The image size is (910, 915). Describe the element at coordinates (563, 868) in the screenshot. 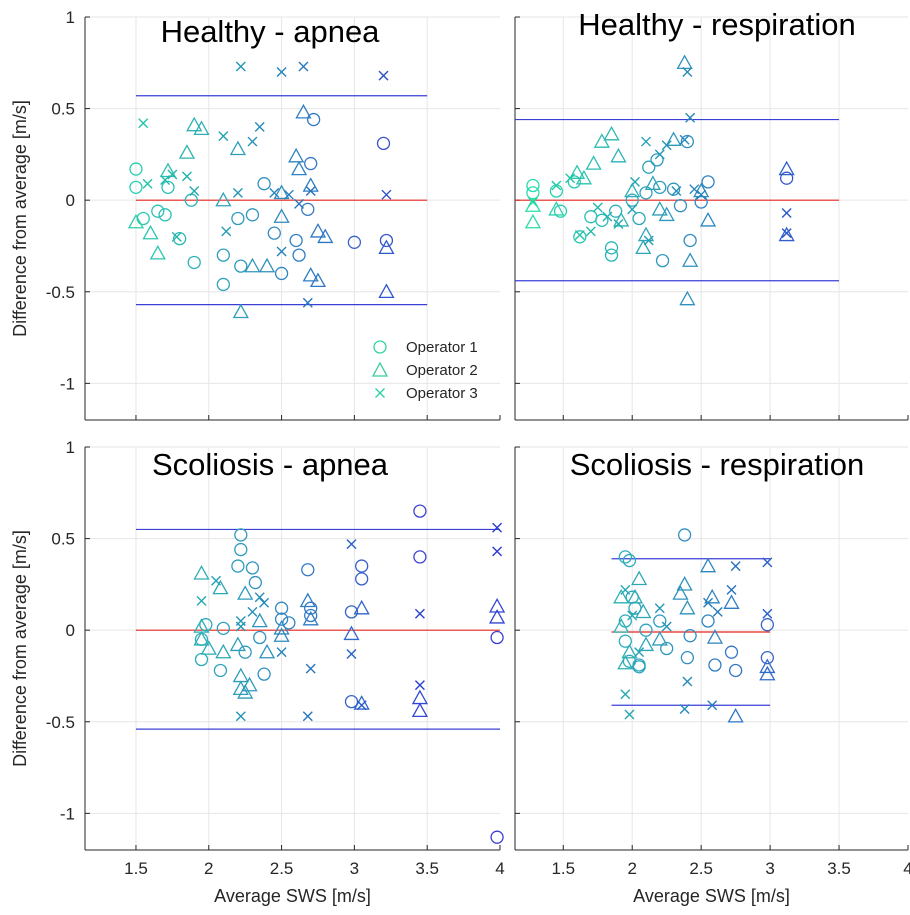

I see `x-tick-label: 1.5` at that location.